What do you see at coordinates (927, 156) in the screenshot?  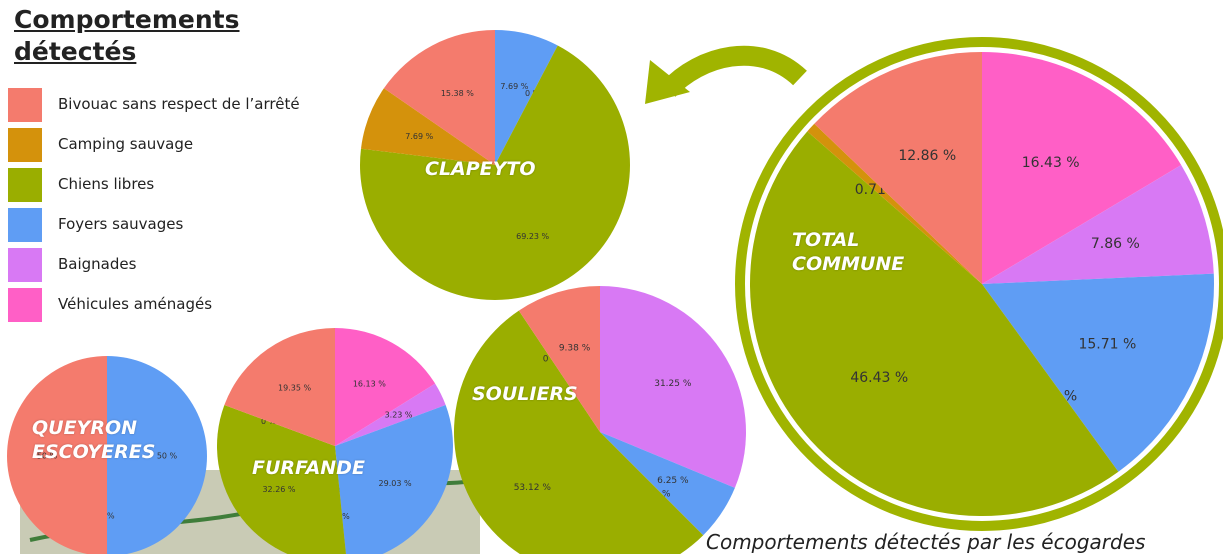 I see `slice-label: 12.86 %` at bounding box center [927, 156].